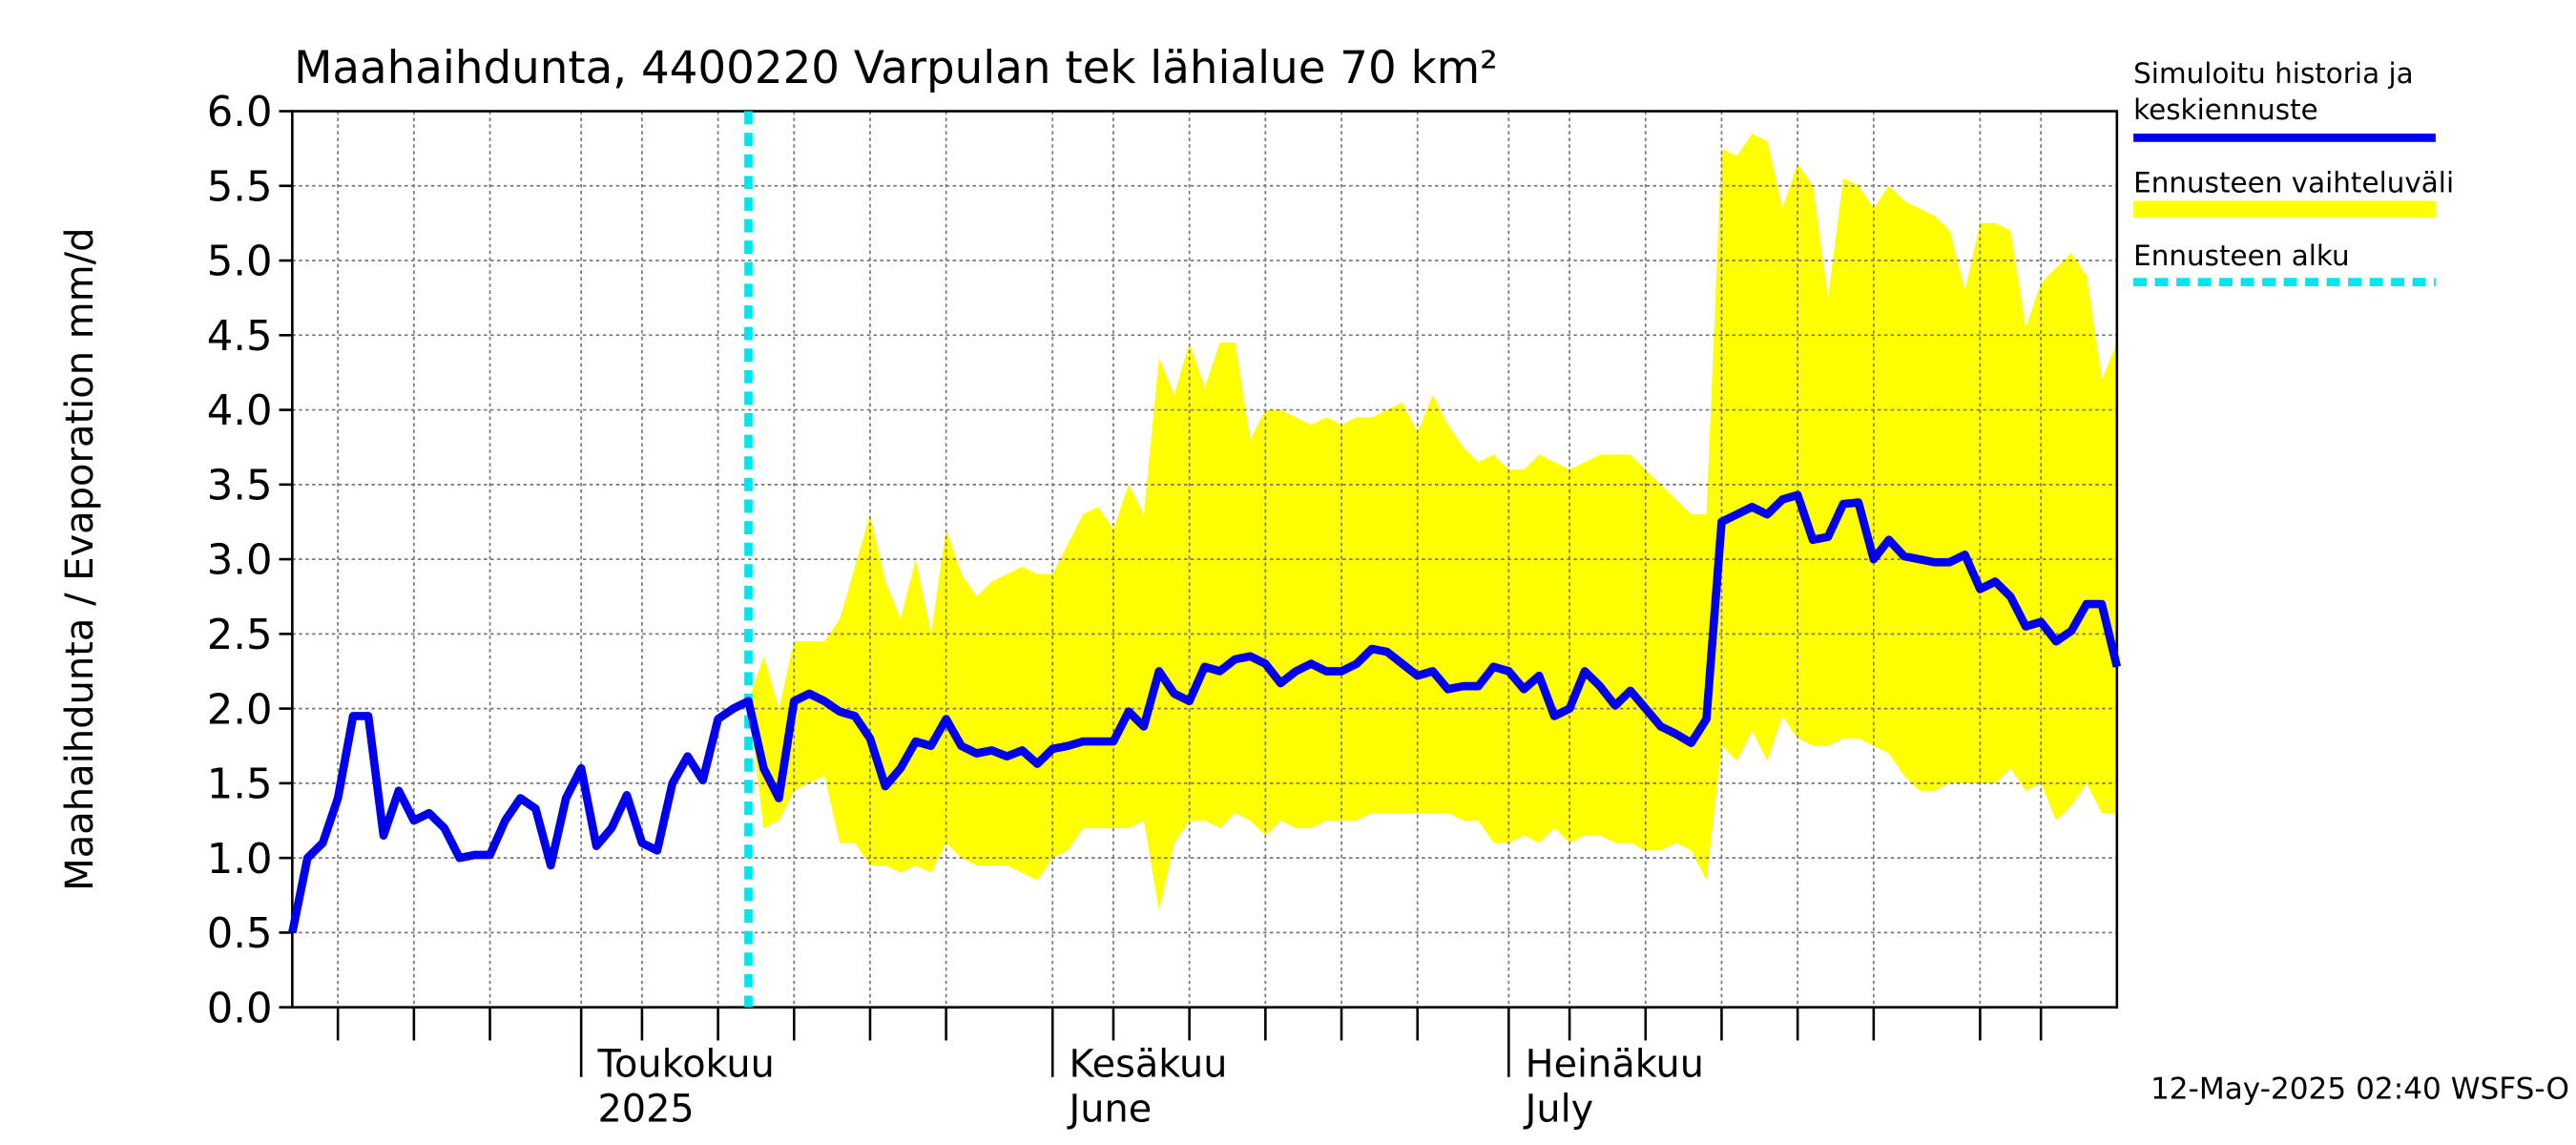 The height and width of the screenshot is (1145, 2576). What do you see at coordinates (240, 411) in the screenshot?
I see `y-tick-label: 4.0` at bounding box center [240, 411].